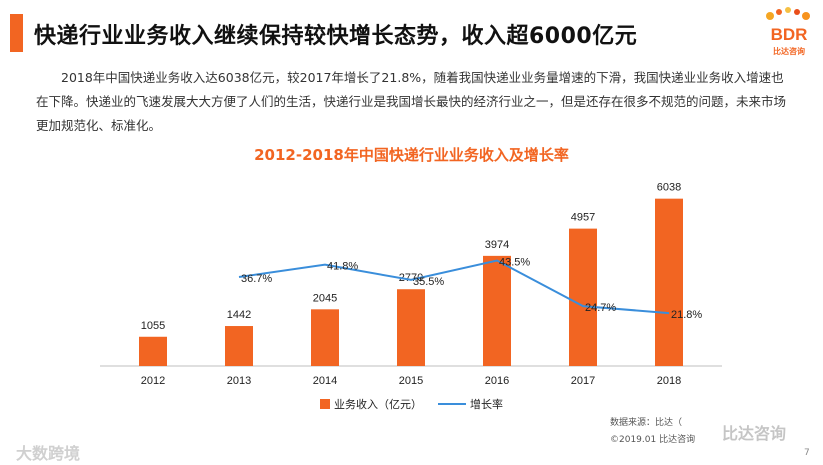  I want to click on bar-label-2012: 1055, so click(153, 326).